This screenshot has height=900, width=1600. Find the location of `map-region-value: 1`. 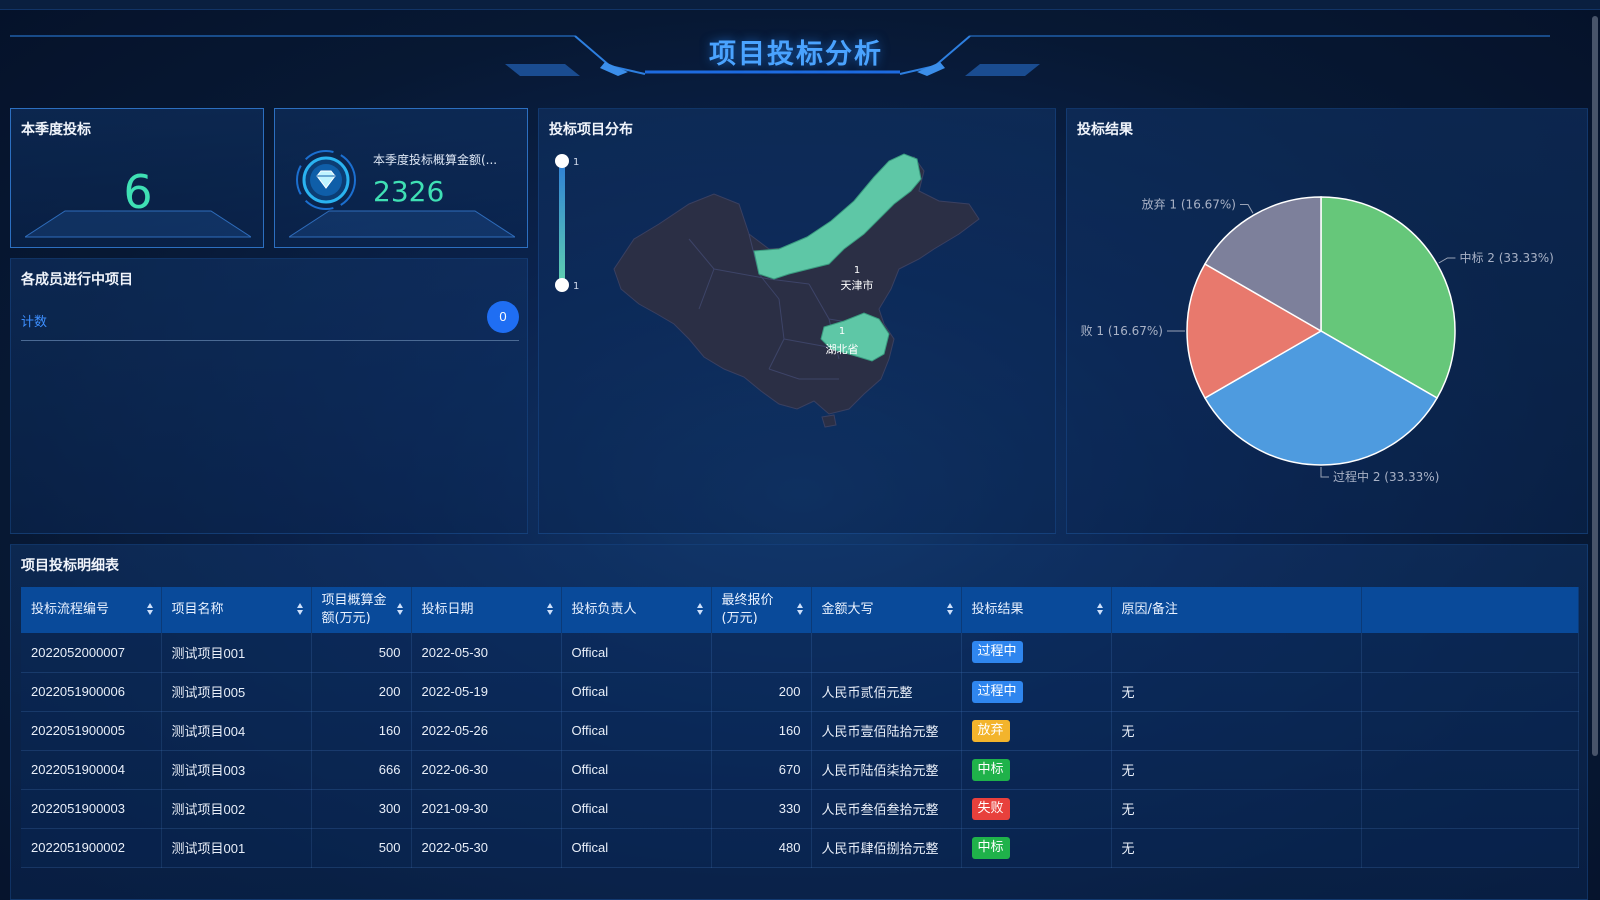

map-region-value: 1 is located at coordinates (842, 331).